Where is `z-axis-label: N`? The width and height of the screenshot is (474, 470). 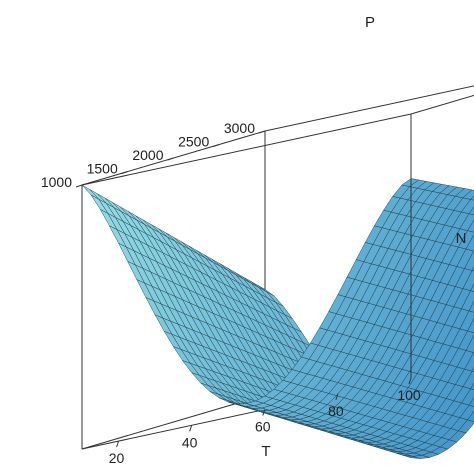 z-axis-label: N is located at coordinates (461, 238).